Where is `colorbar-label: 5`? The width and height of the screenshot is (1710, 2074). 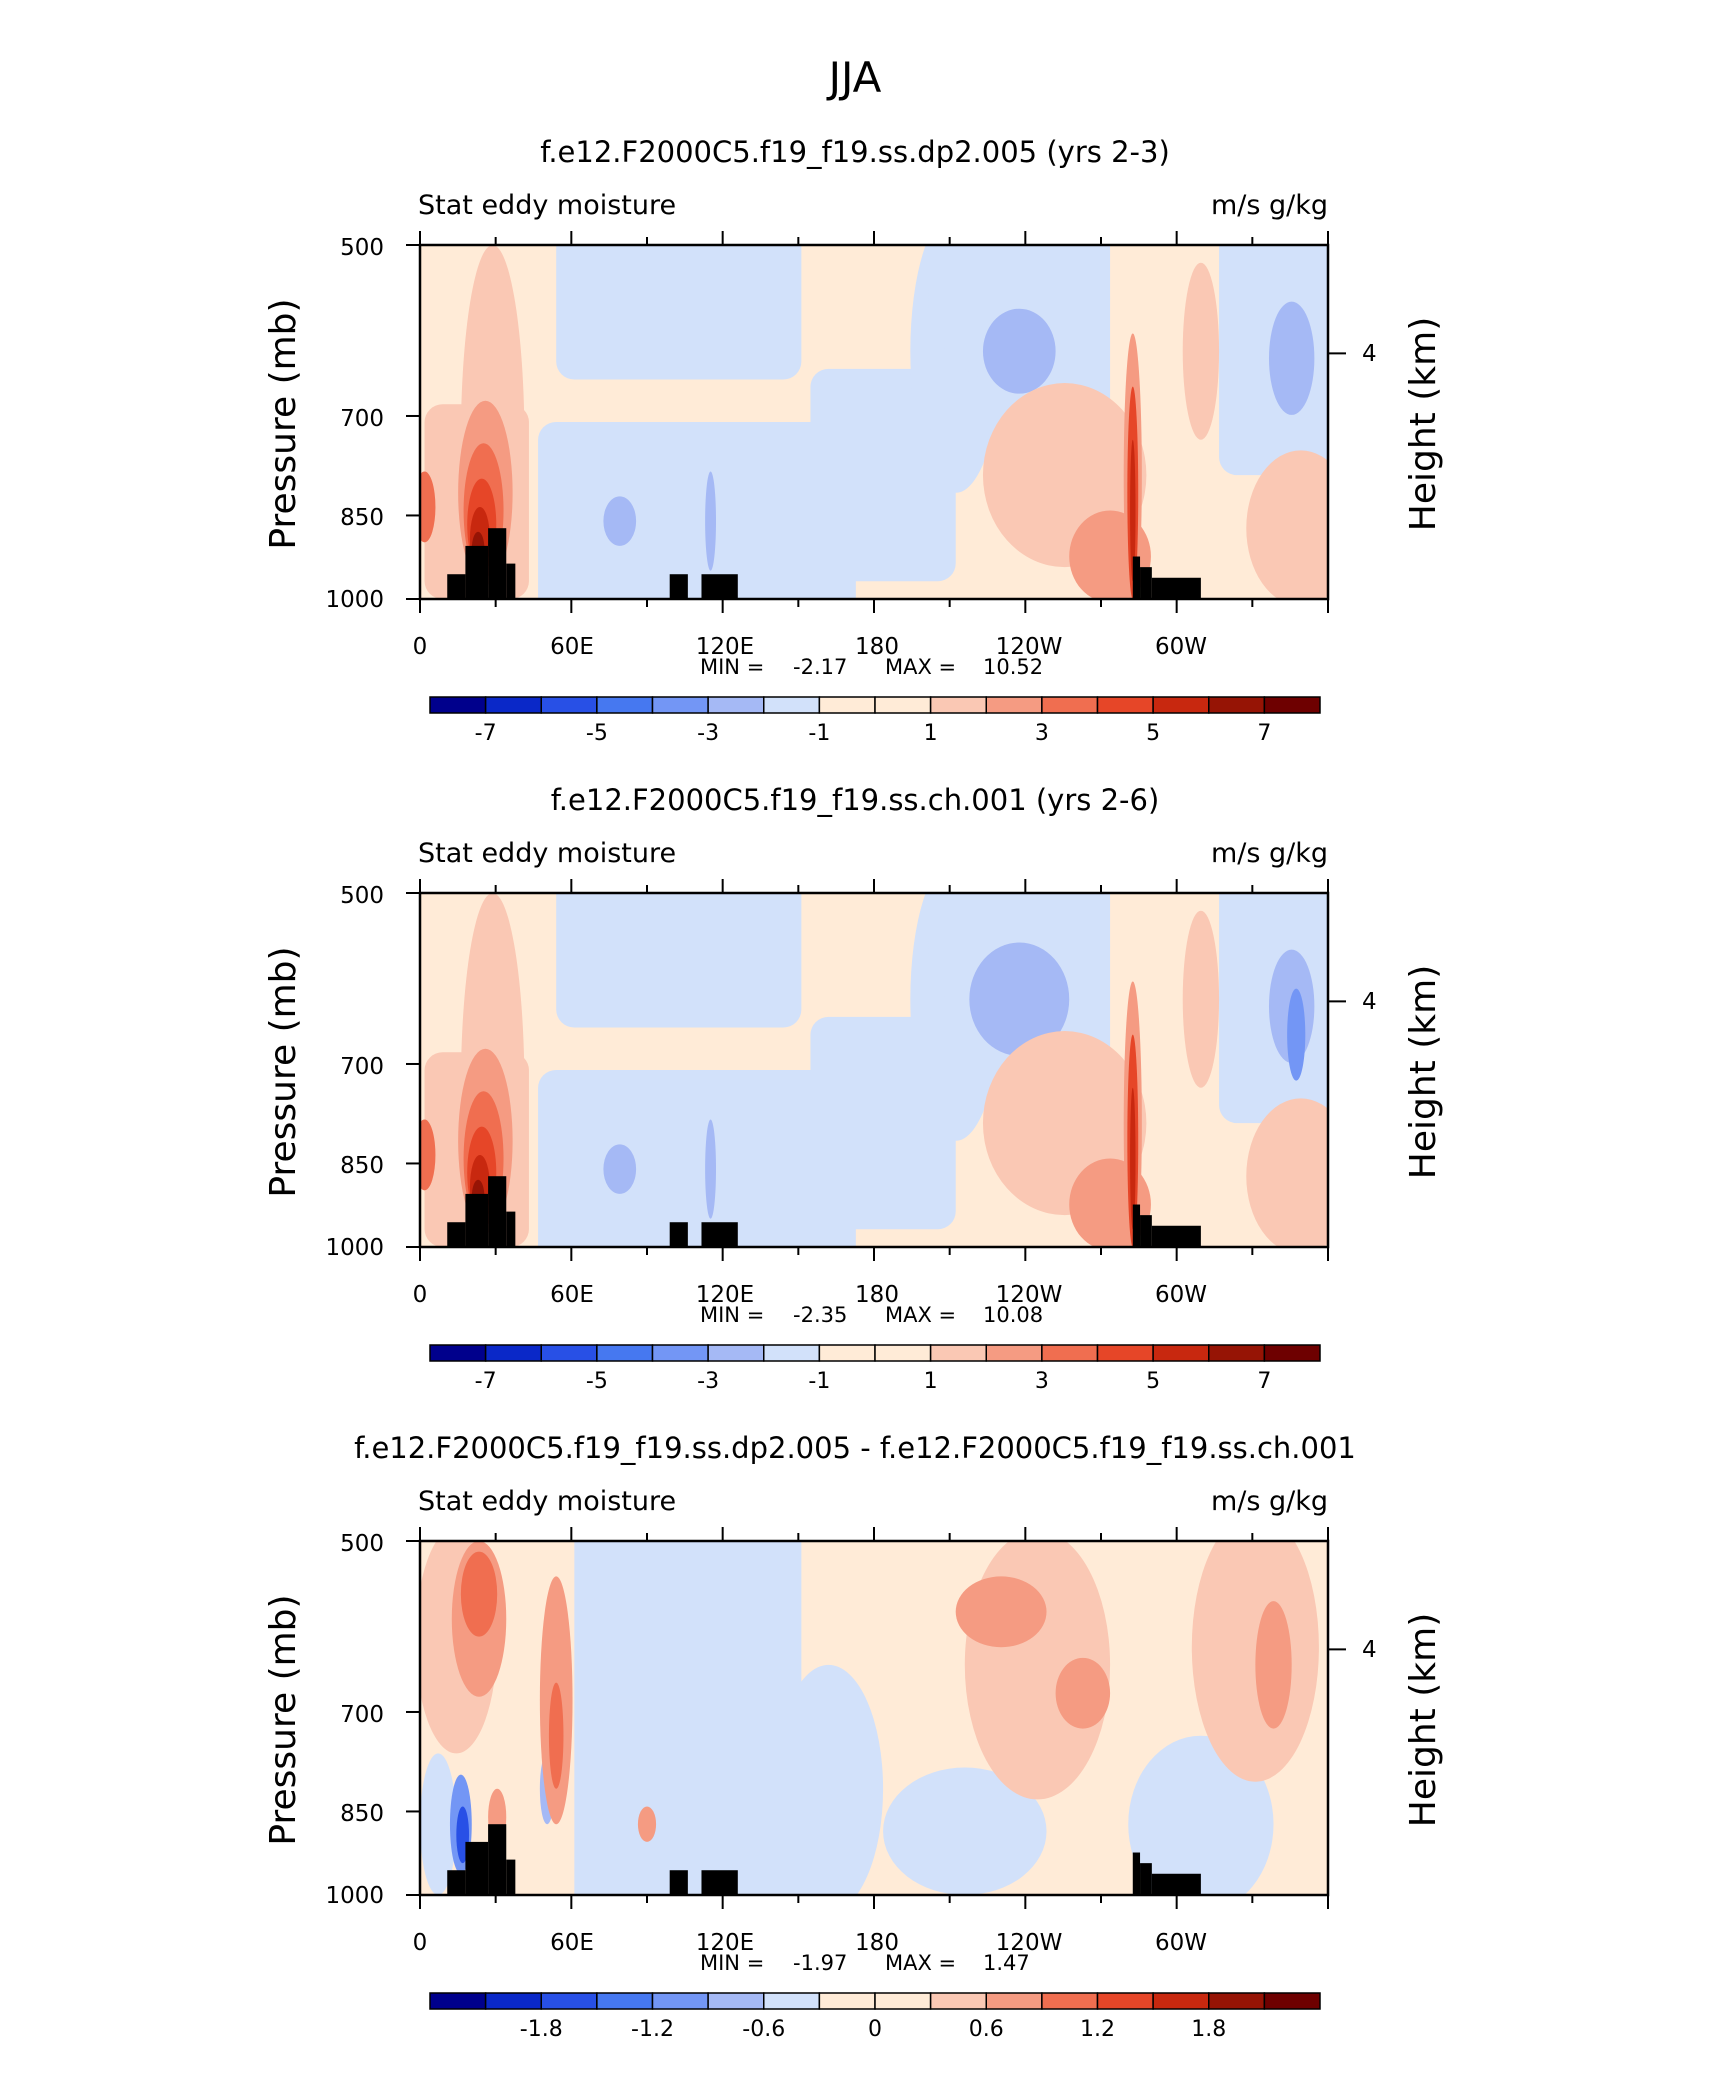 colorbar-label: 5 is located at coordinates (1153, 1381).